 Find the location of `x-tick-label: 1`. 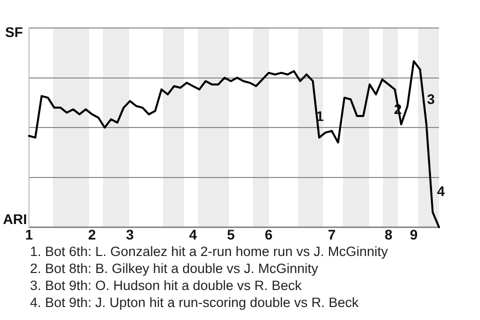

x-tick-label: 1 is located at coordinates (29, 234).